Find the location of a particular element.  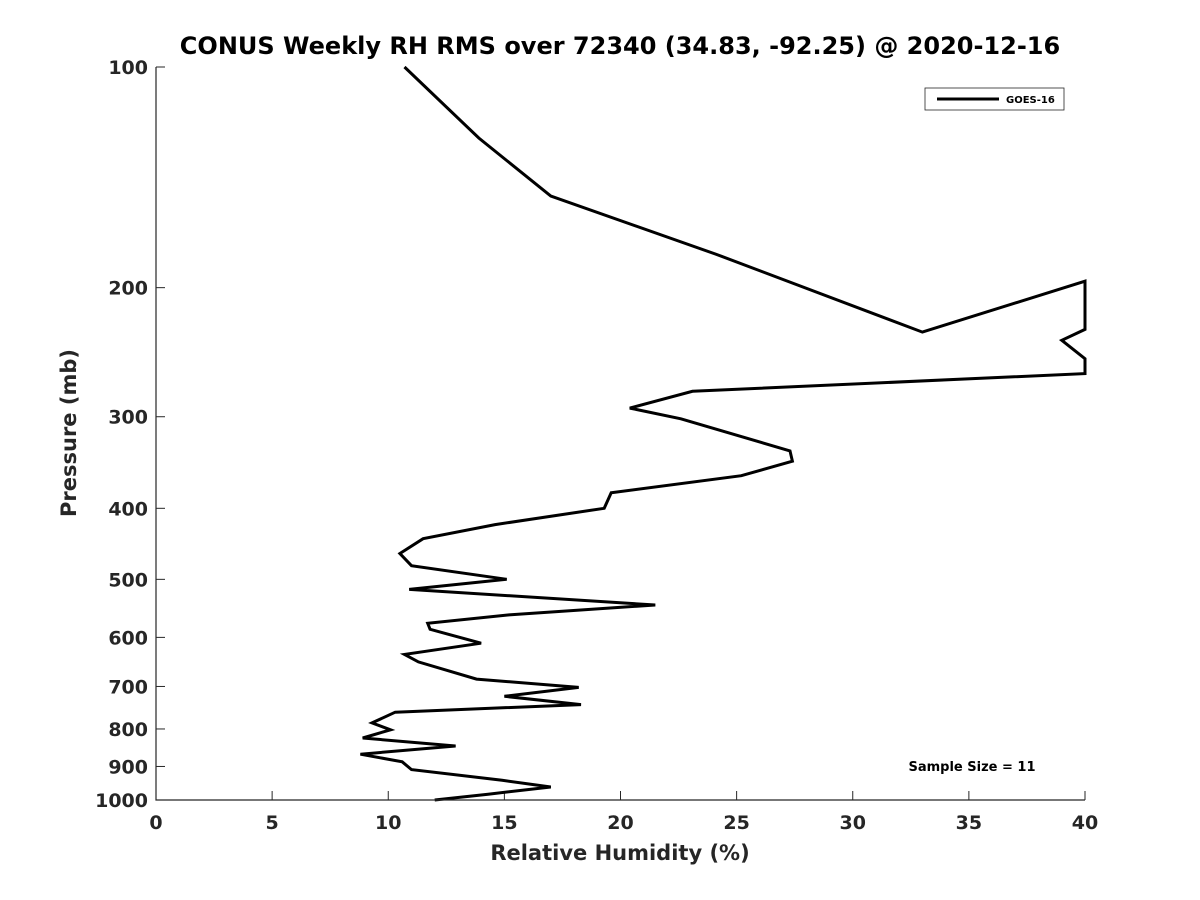

x-tick-label: 35 is located at coordinates (969, 823).